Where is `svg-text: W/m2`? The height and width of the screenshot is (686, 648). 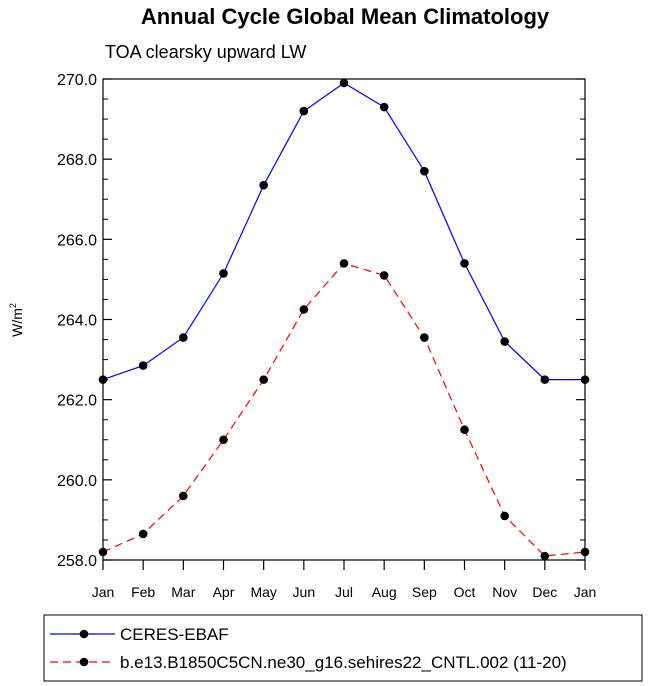
svg-text: W/m2 is located at coordinates (16, 320).